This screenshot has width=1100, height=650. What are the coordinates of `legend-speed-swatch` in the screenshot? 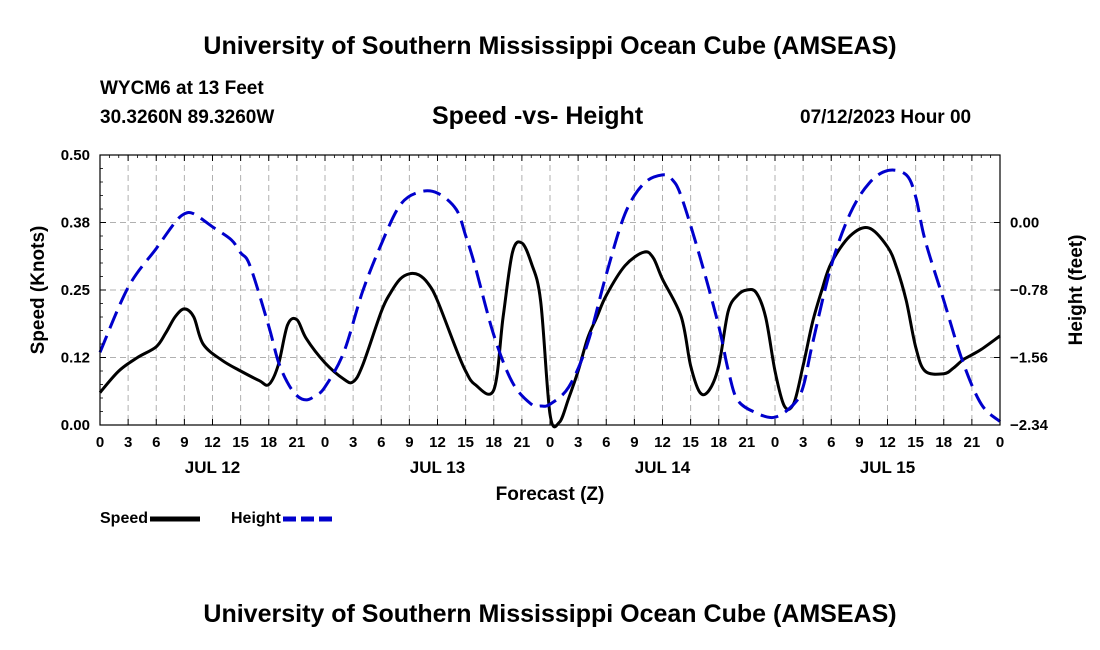 It's located at (175, 519).